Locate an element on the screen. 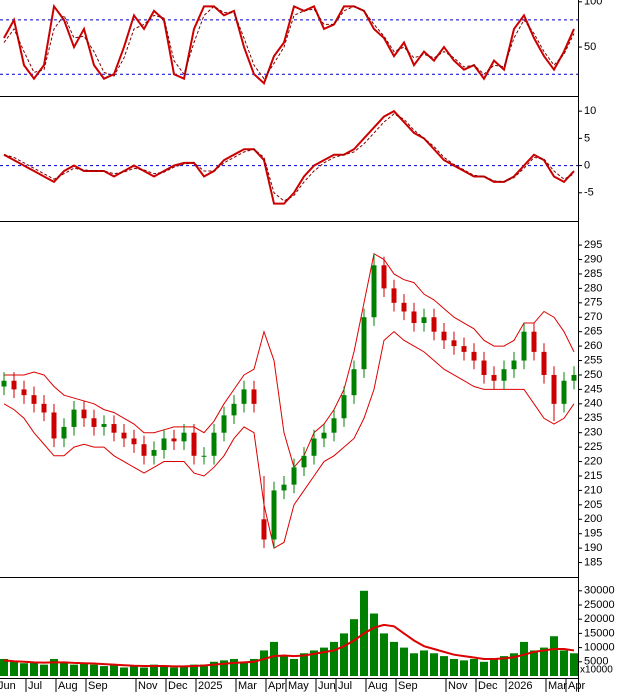 This screenshot has height=697, width=626. x-tick-label: May is located at coordinates (298, 686).